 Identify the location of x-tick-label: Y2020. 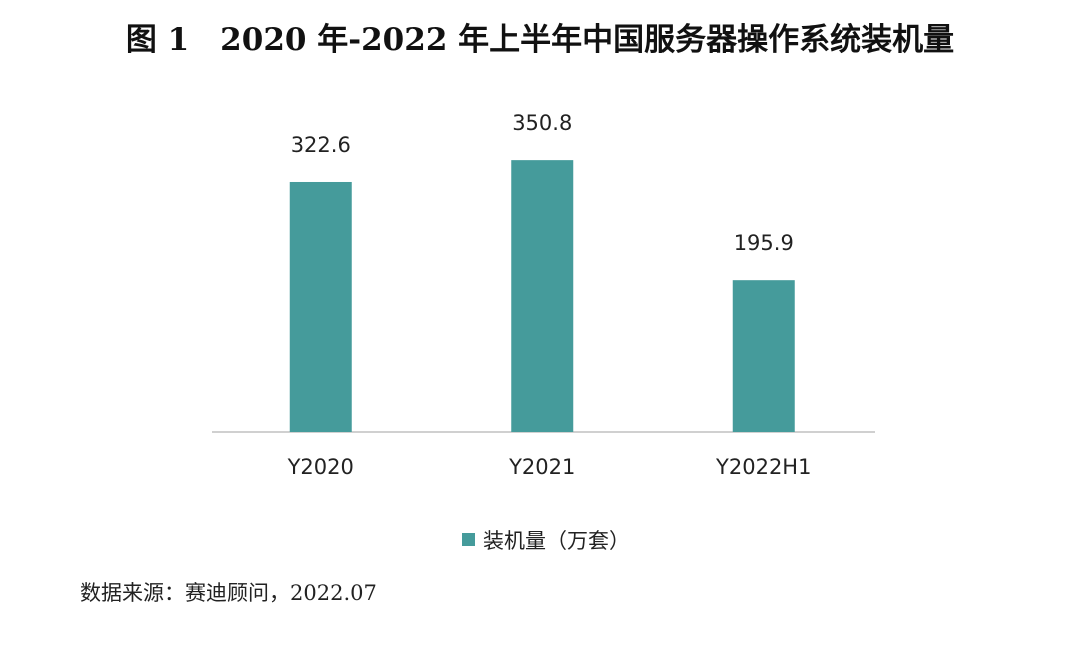
(320, 467).